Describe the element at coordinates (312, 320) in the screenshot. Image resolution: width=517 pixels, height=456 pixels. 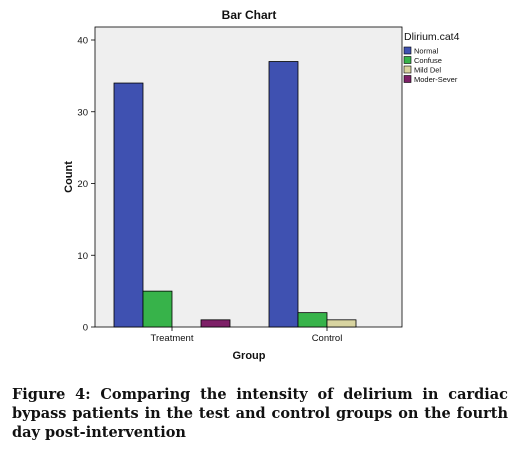
I see `bar-control-confuse` at that location.